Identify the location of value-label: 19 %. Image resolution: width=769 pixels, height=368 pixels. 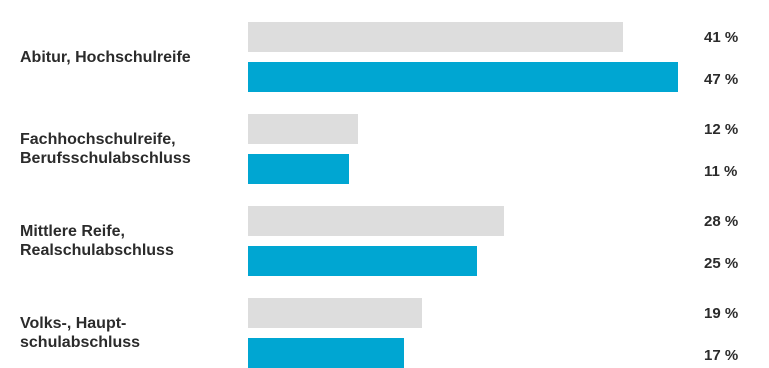
(721, 313).